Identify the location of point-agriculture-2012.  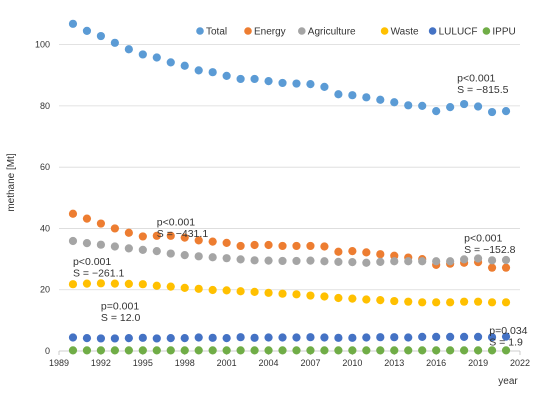
(380, 261).